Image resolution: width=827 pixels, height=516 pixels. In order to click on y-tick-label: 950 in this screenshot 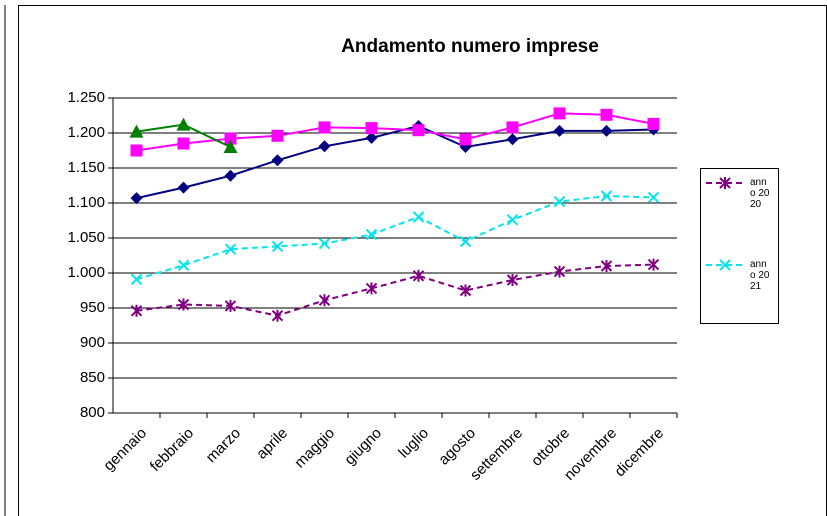, I will do `click(92, 307)`.